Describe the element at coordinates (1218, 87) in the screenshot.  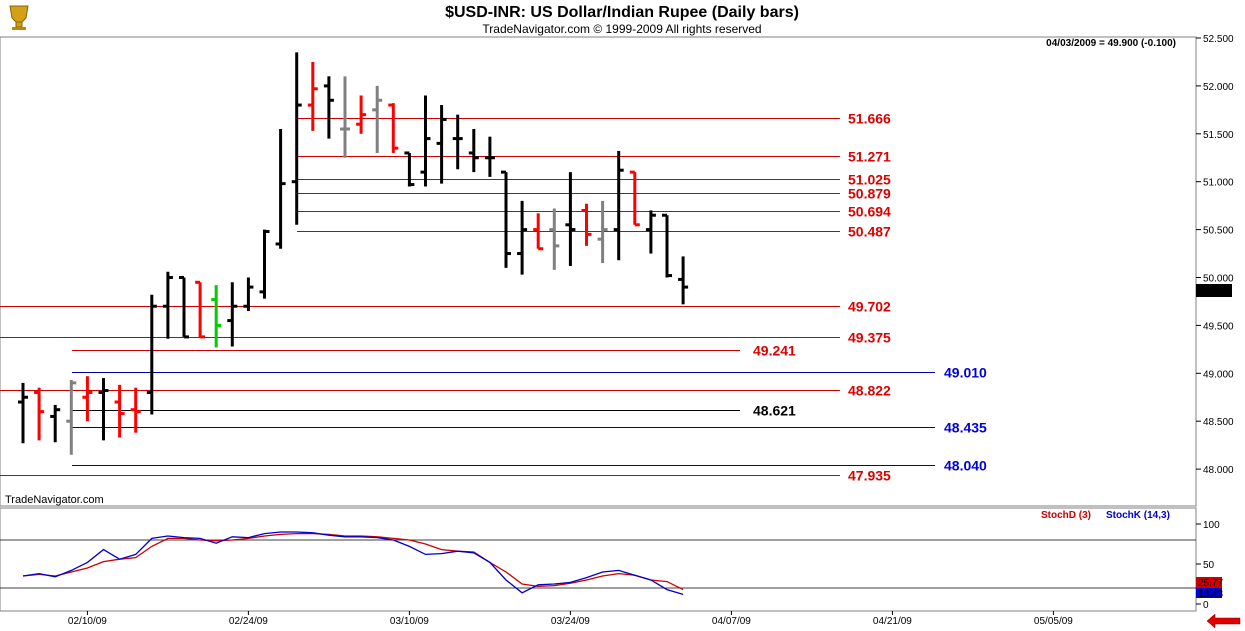
I see `price-tick-label: 52.000` at that location.